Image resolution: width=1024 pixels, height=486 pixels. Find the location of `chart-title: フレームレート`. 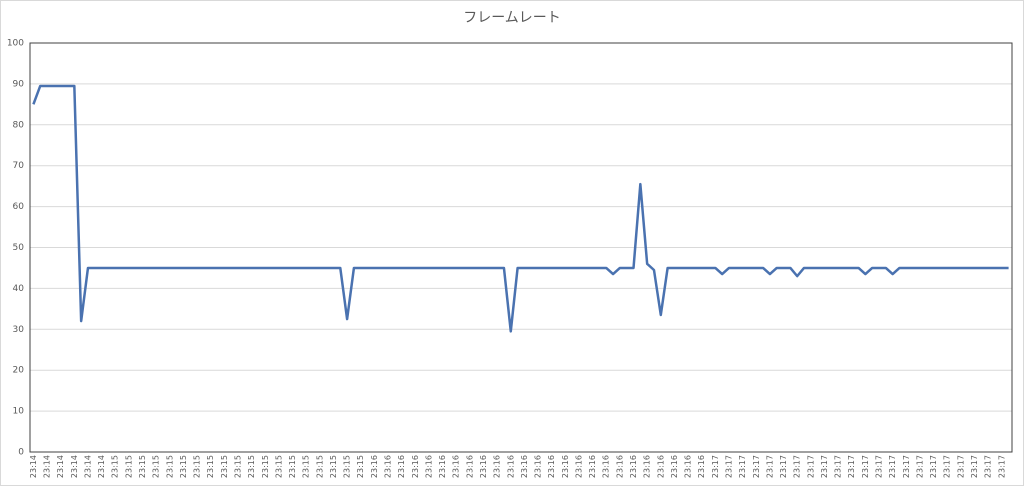

chart-title: フレームレート is located at coordinates (512, 18).